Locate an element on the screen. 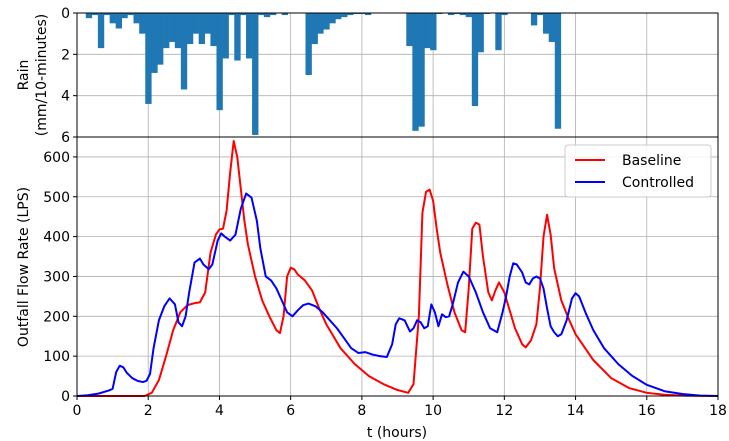  flow-y-tick-label: 0 is located at coordinates (65, 397).